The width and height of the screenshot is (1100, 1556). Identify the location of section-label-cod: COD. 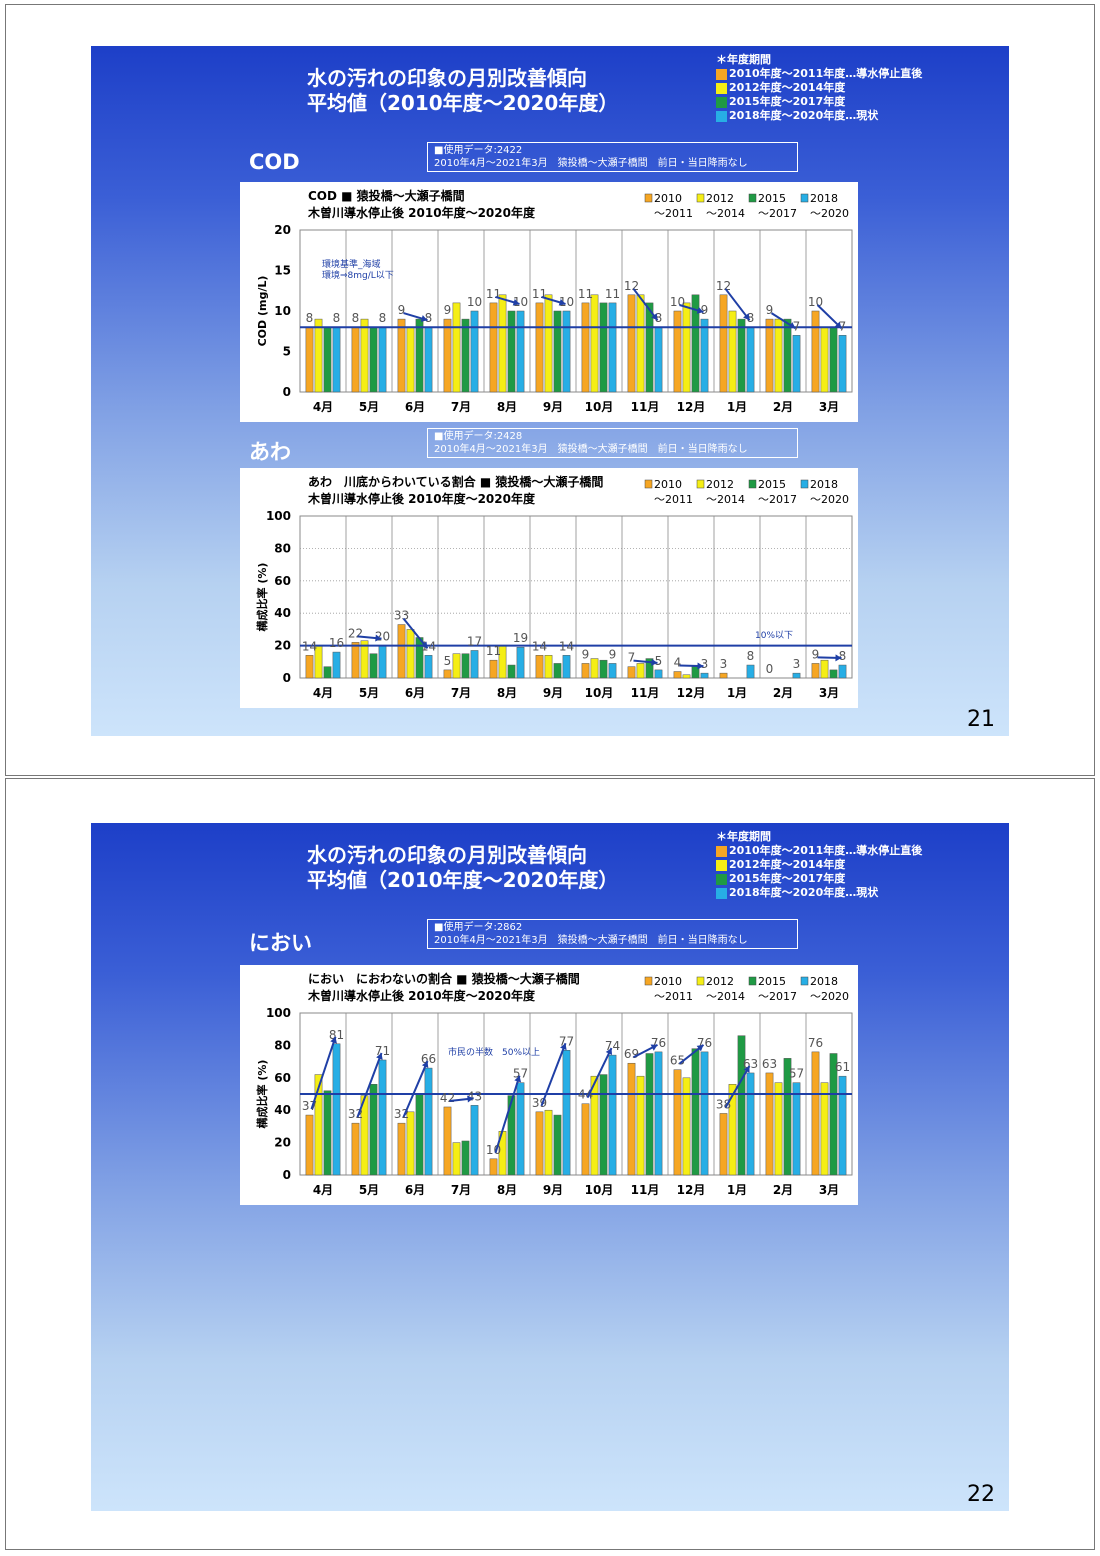
(274, 162).